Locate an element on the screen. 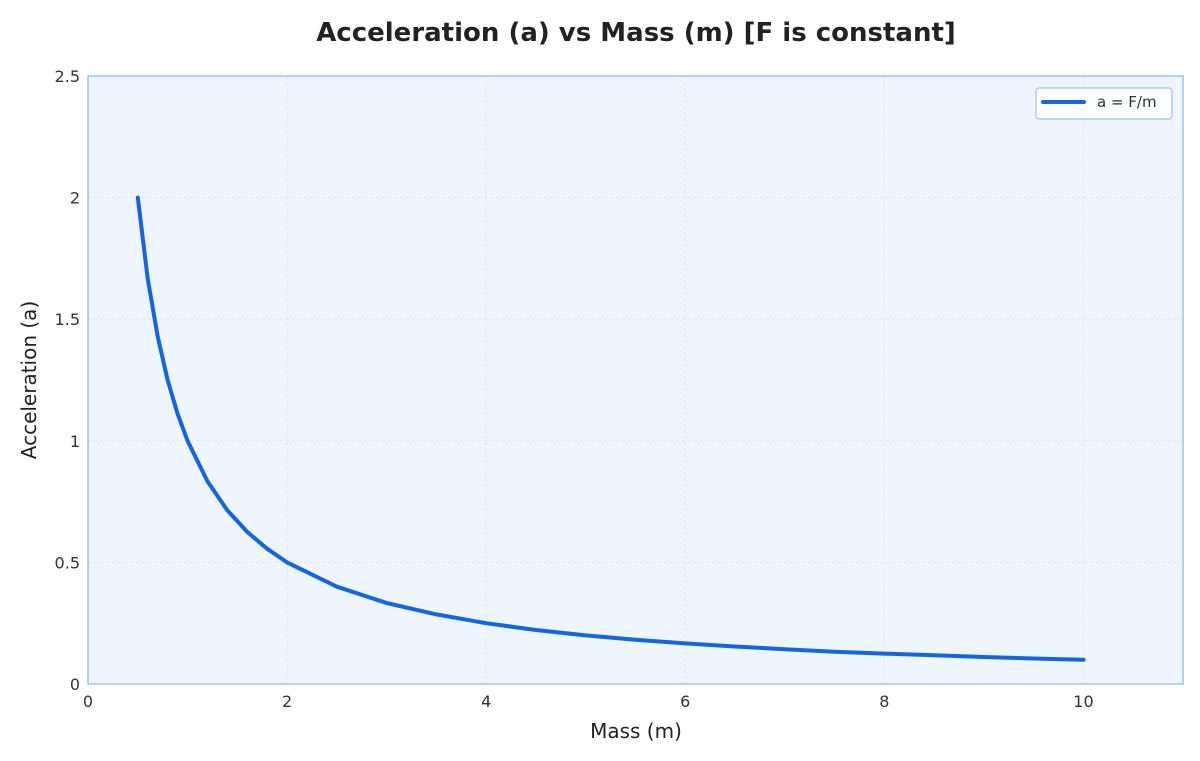 The image size is (1200, 761). x-axis-label: Mass (m) is located at coordinates (636, 731).